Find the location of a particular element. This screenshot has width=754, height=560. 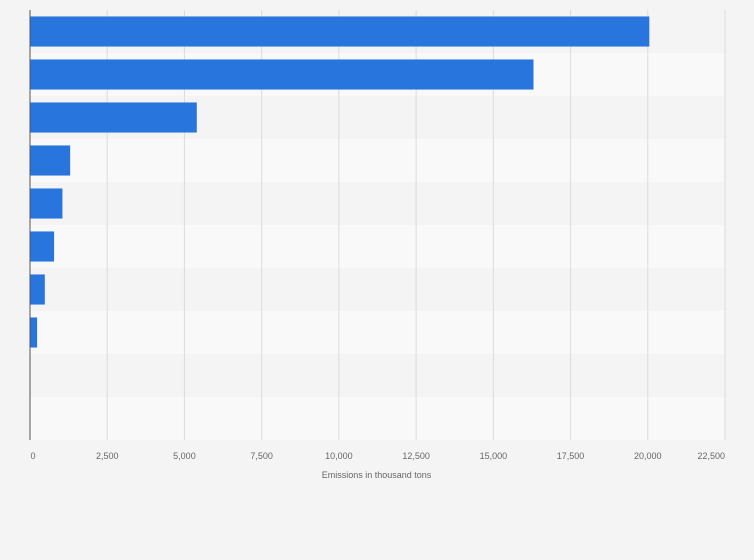

x-tick-label: 22,500 is located at coordinates (711, 456).